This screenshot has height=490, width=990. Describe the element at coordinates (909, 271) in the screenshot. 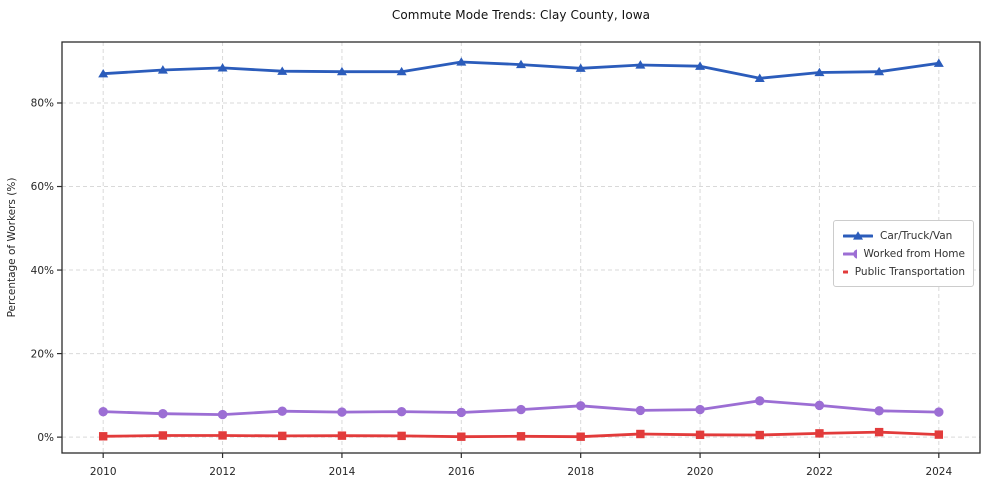

I see `legend-label: Public Transportation` at that location.